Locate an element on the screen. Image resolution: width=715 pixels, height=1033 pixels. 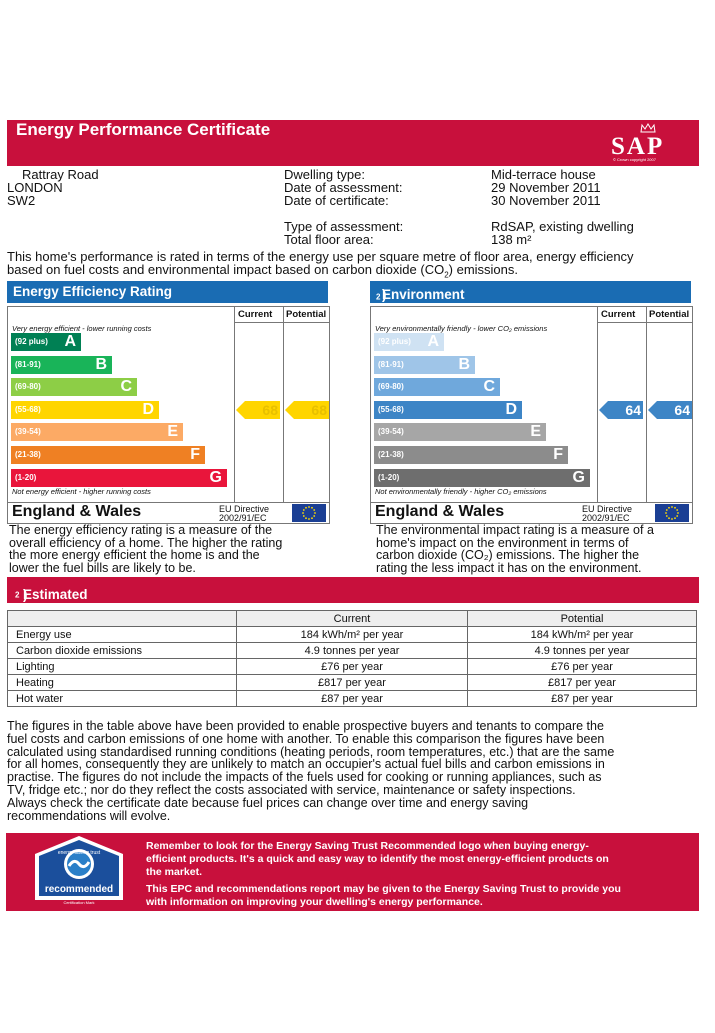
sap-logo-text: SAP is located at coordinates (638, 146).